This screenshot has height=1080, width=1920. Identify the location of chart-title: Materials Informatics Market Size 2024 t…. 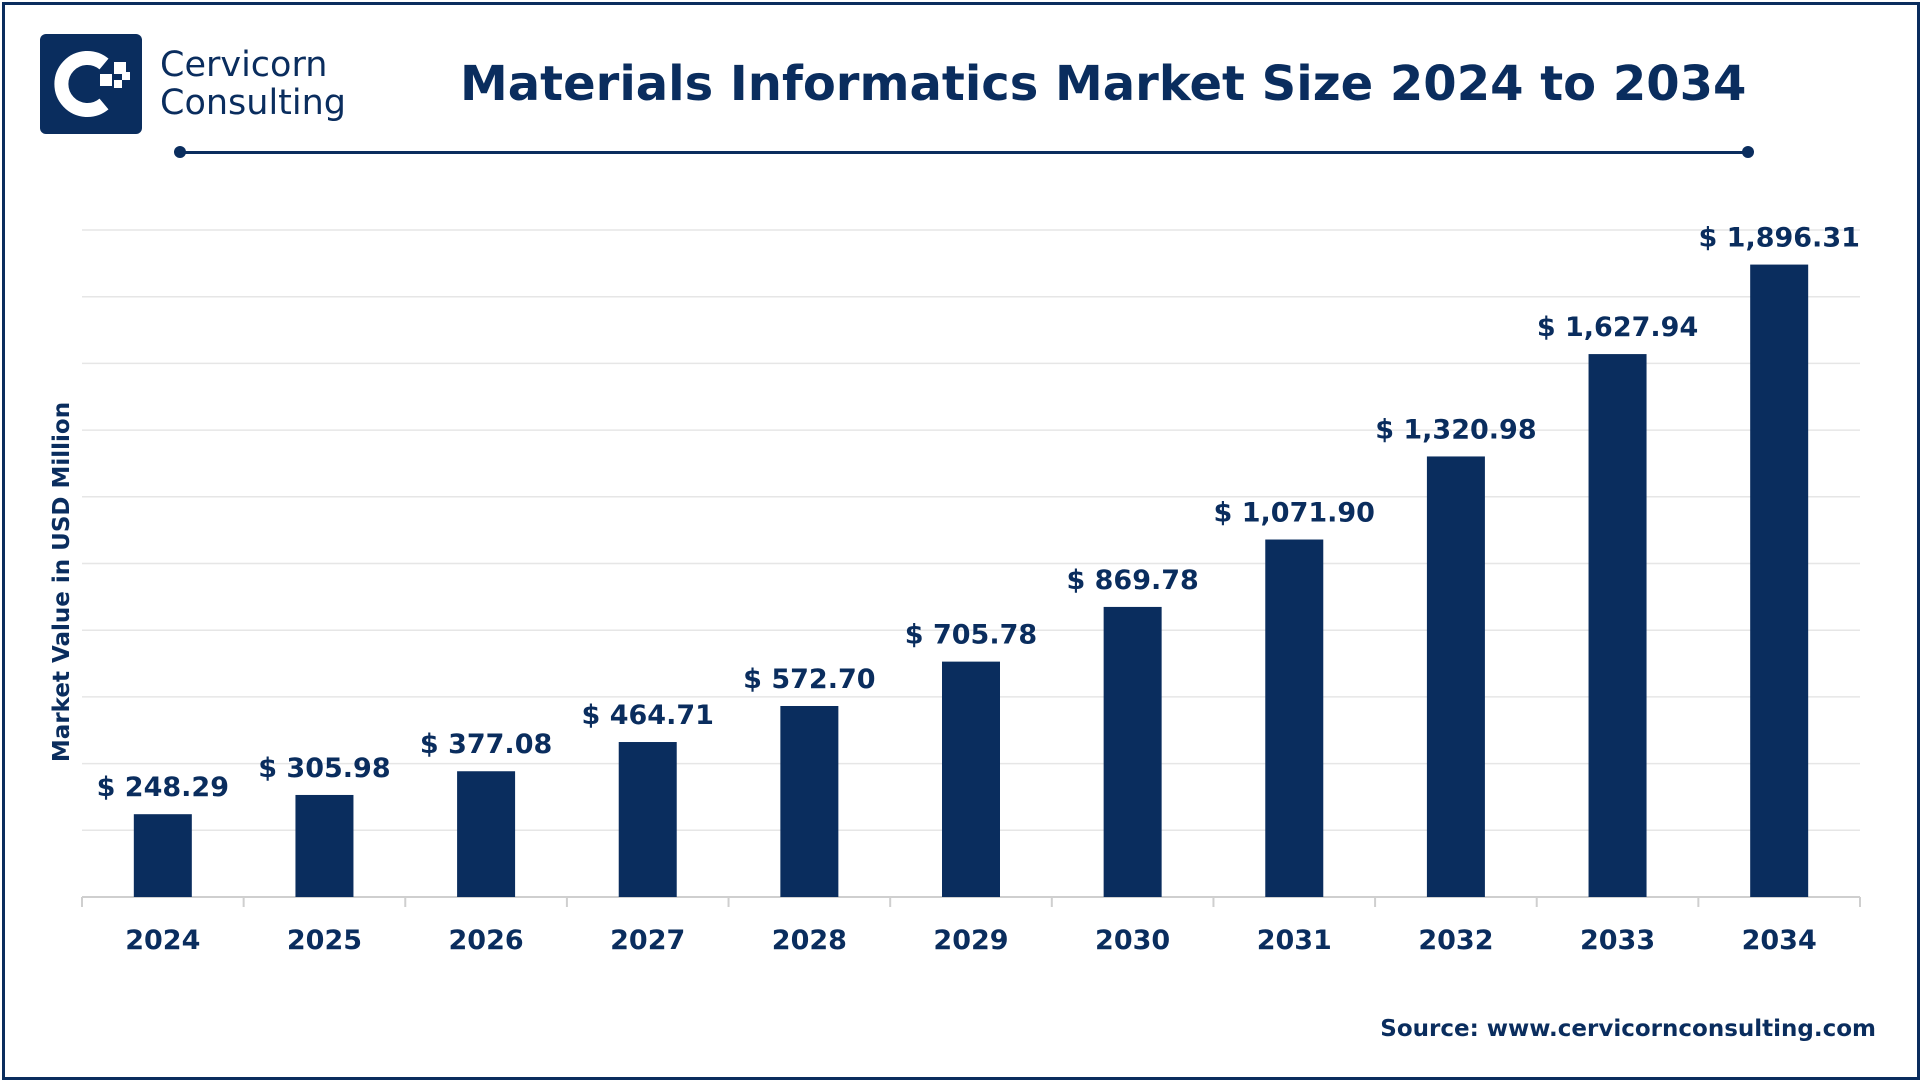
(1103, 84).